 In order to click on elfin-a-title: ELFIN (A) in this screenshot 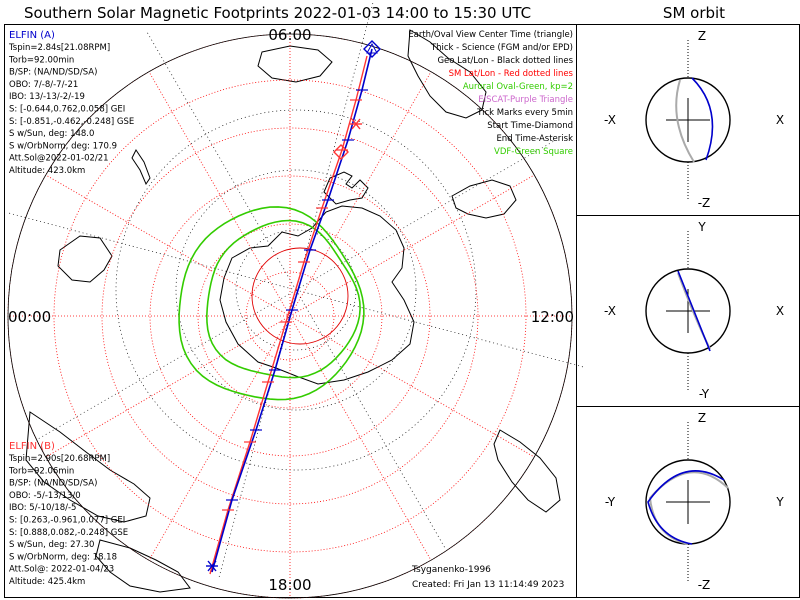, I will do `click(32, 35)`.